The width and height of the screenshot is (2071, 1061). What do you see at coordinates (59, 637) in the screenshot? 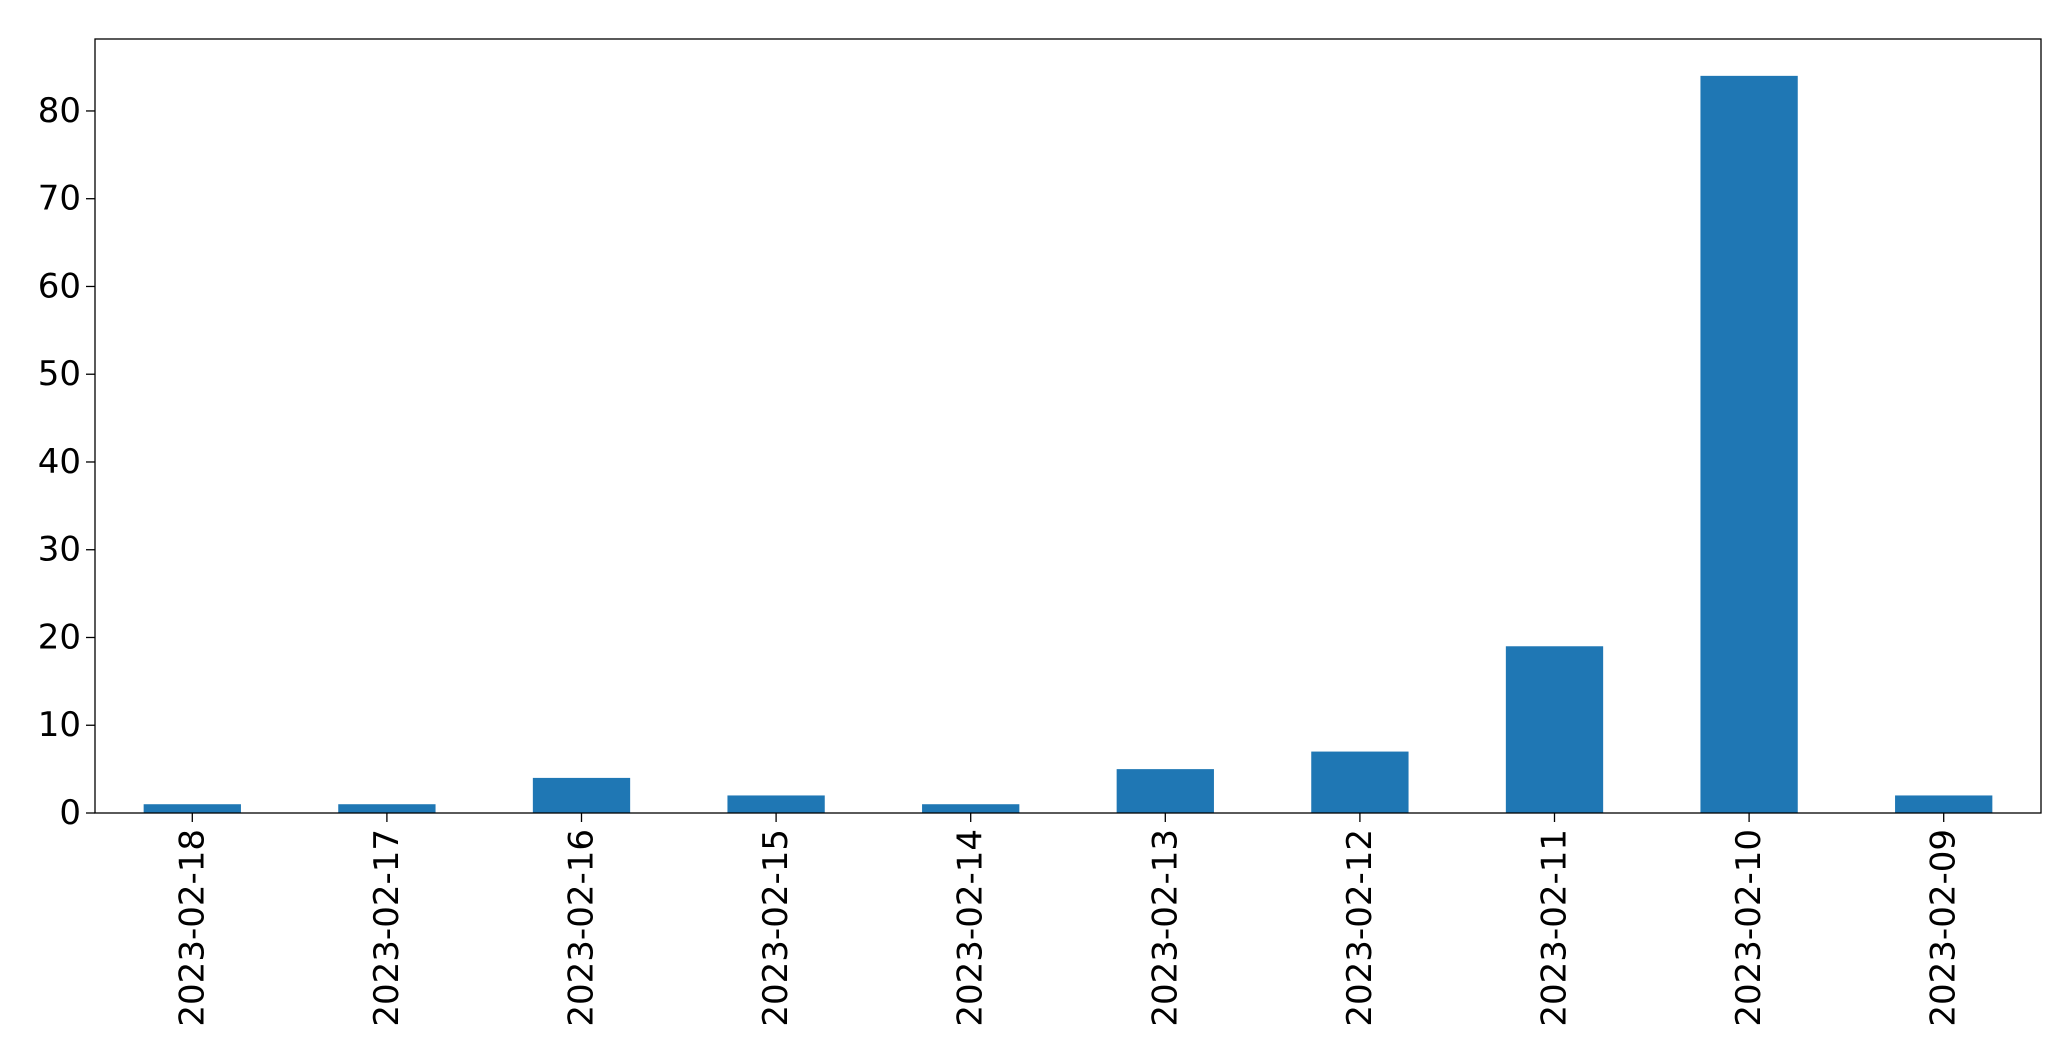
I see `y-tick-label: 20` at bounding box center [59, 637].